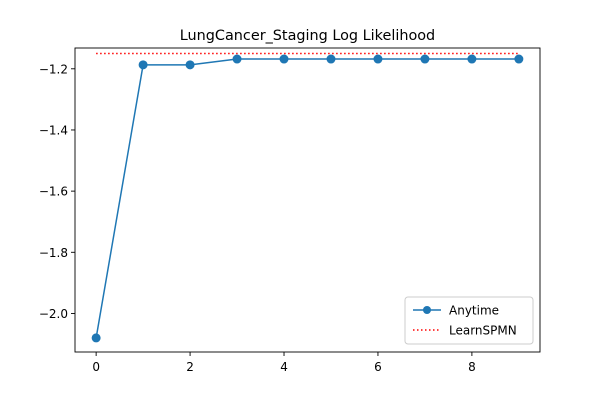 The width and height of the screenshot is (600, 400). Describe the element at coordinates (96, 367) in the screenshot. I see `x-tick-label: 0` at that location.